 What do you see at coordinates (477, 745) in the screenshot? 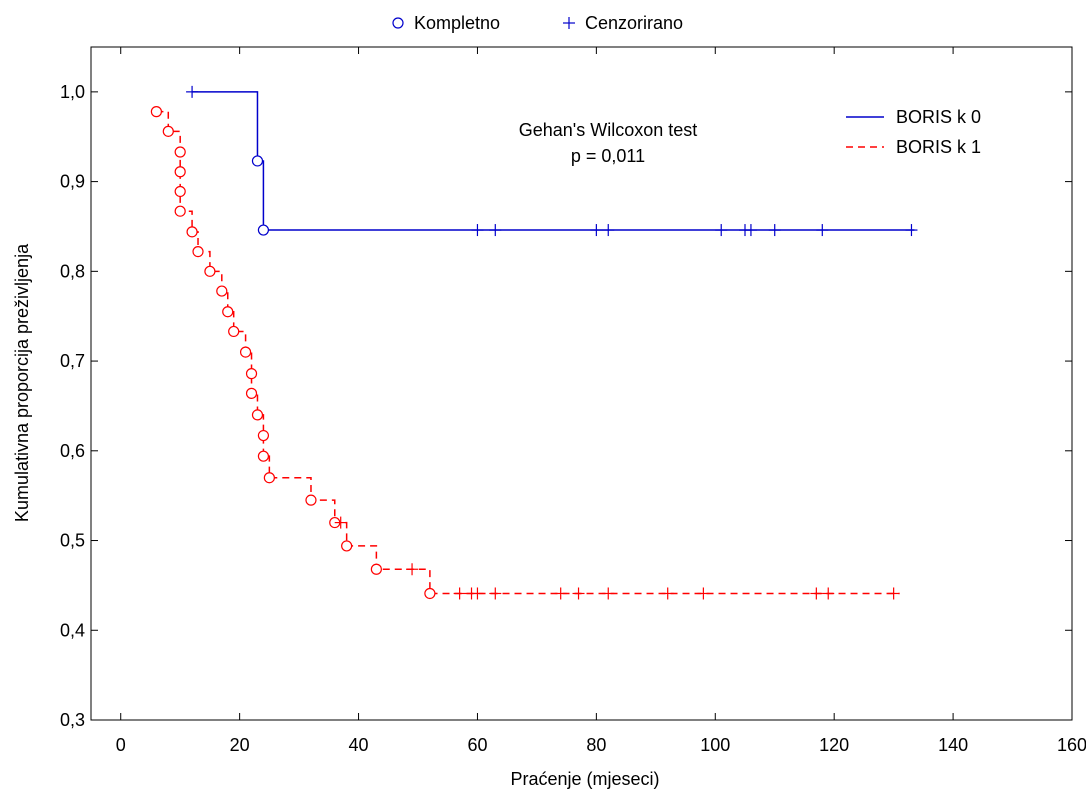
I see `x-tick-label: 60` at bounding box center [477, 745].